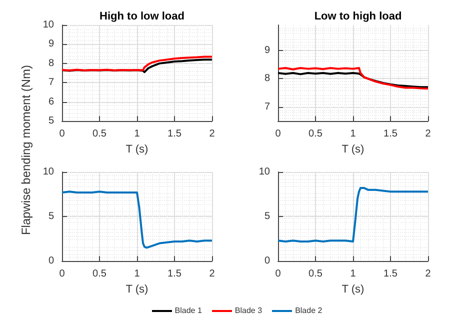 The width and height of the screenshot is (474, 328). What do you see at coordinates (358, 16) in the screenshot?
I see `chart-title: Low to high load` at bounding box center [358, 16].